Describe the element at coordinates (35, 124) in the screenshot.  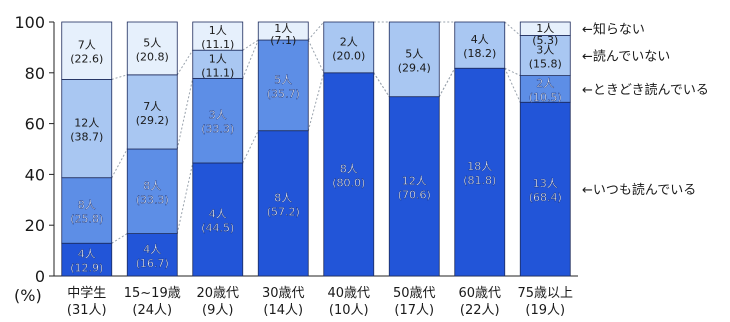
I see `y-tick-label: 60` at that location.